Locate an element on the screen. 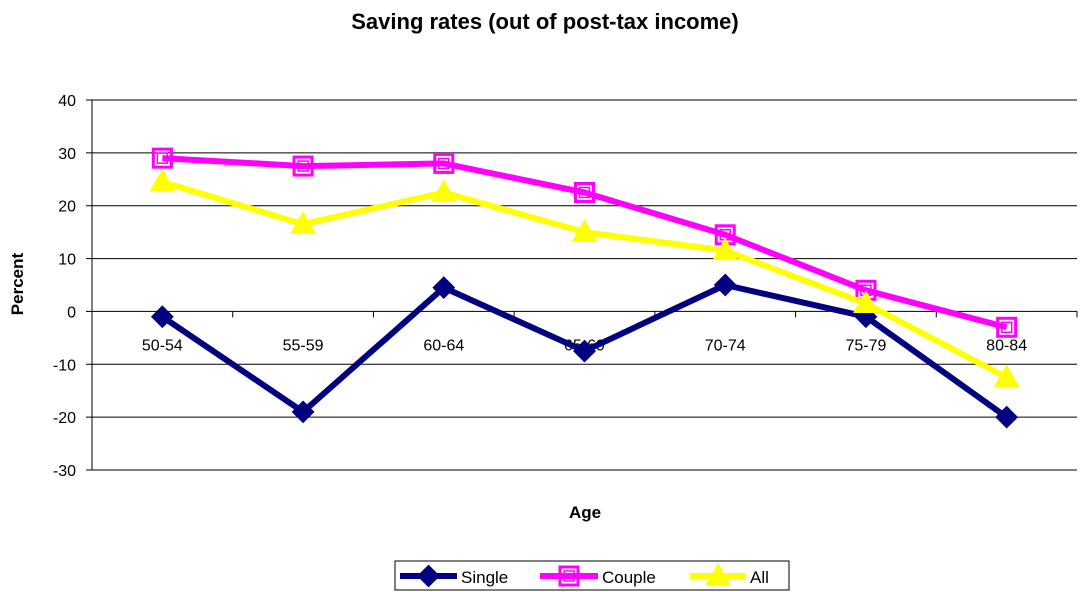 This screenshot has height=592, width=1081. x-tick-label: 55-59 is located at coordinates (303, 345).